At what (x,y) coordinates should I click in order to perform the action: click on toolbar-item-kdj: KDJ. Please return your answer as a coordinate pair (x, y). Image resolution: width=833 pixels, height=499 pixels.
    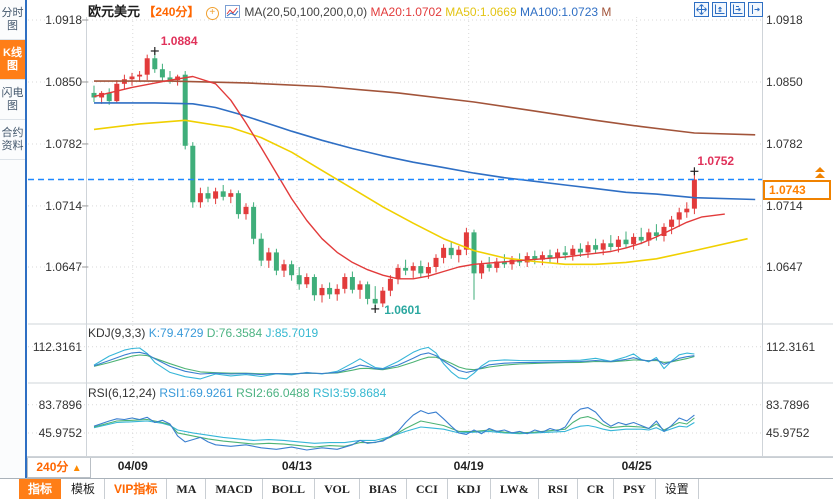
    Looking at the image, I should click on (469, 489).